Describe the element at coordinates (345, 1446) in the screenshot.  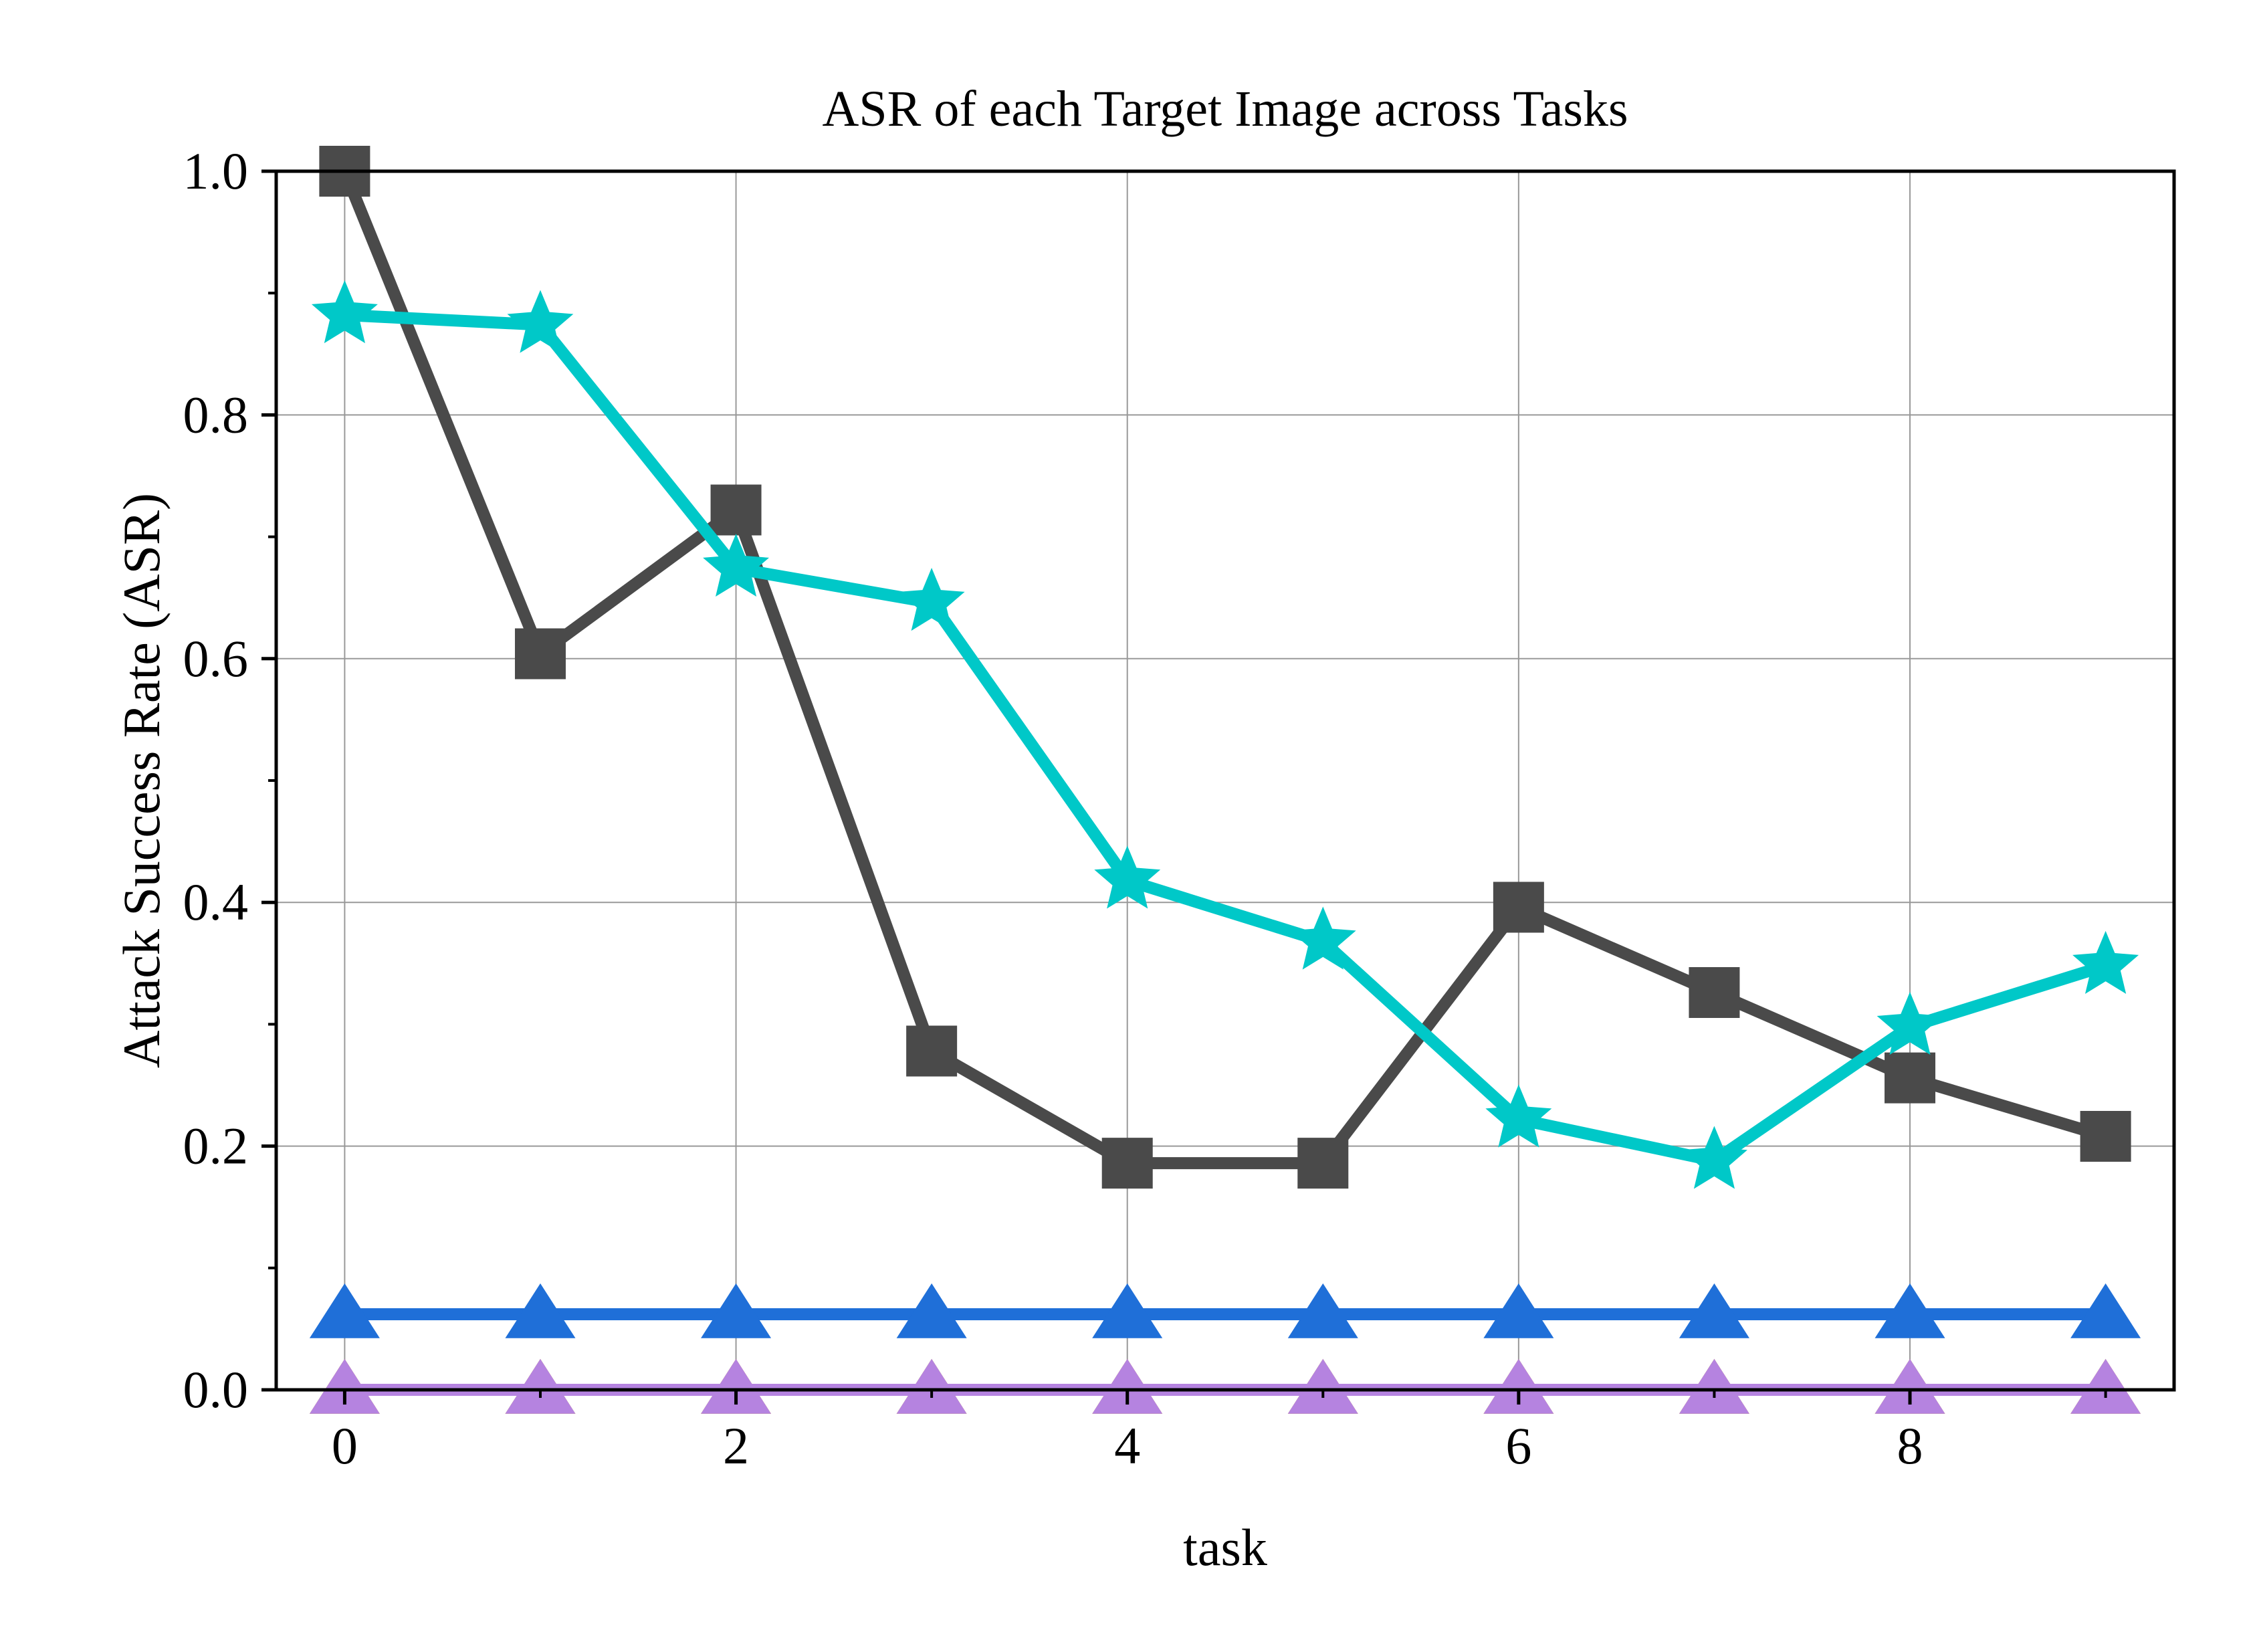
I see `x-tick-label: 0` at that location.